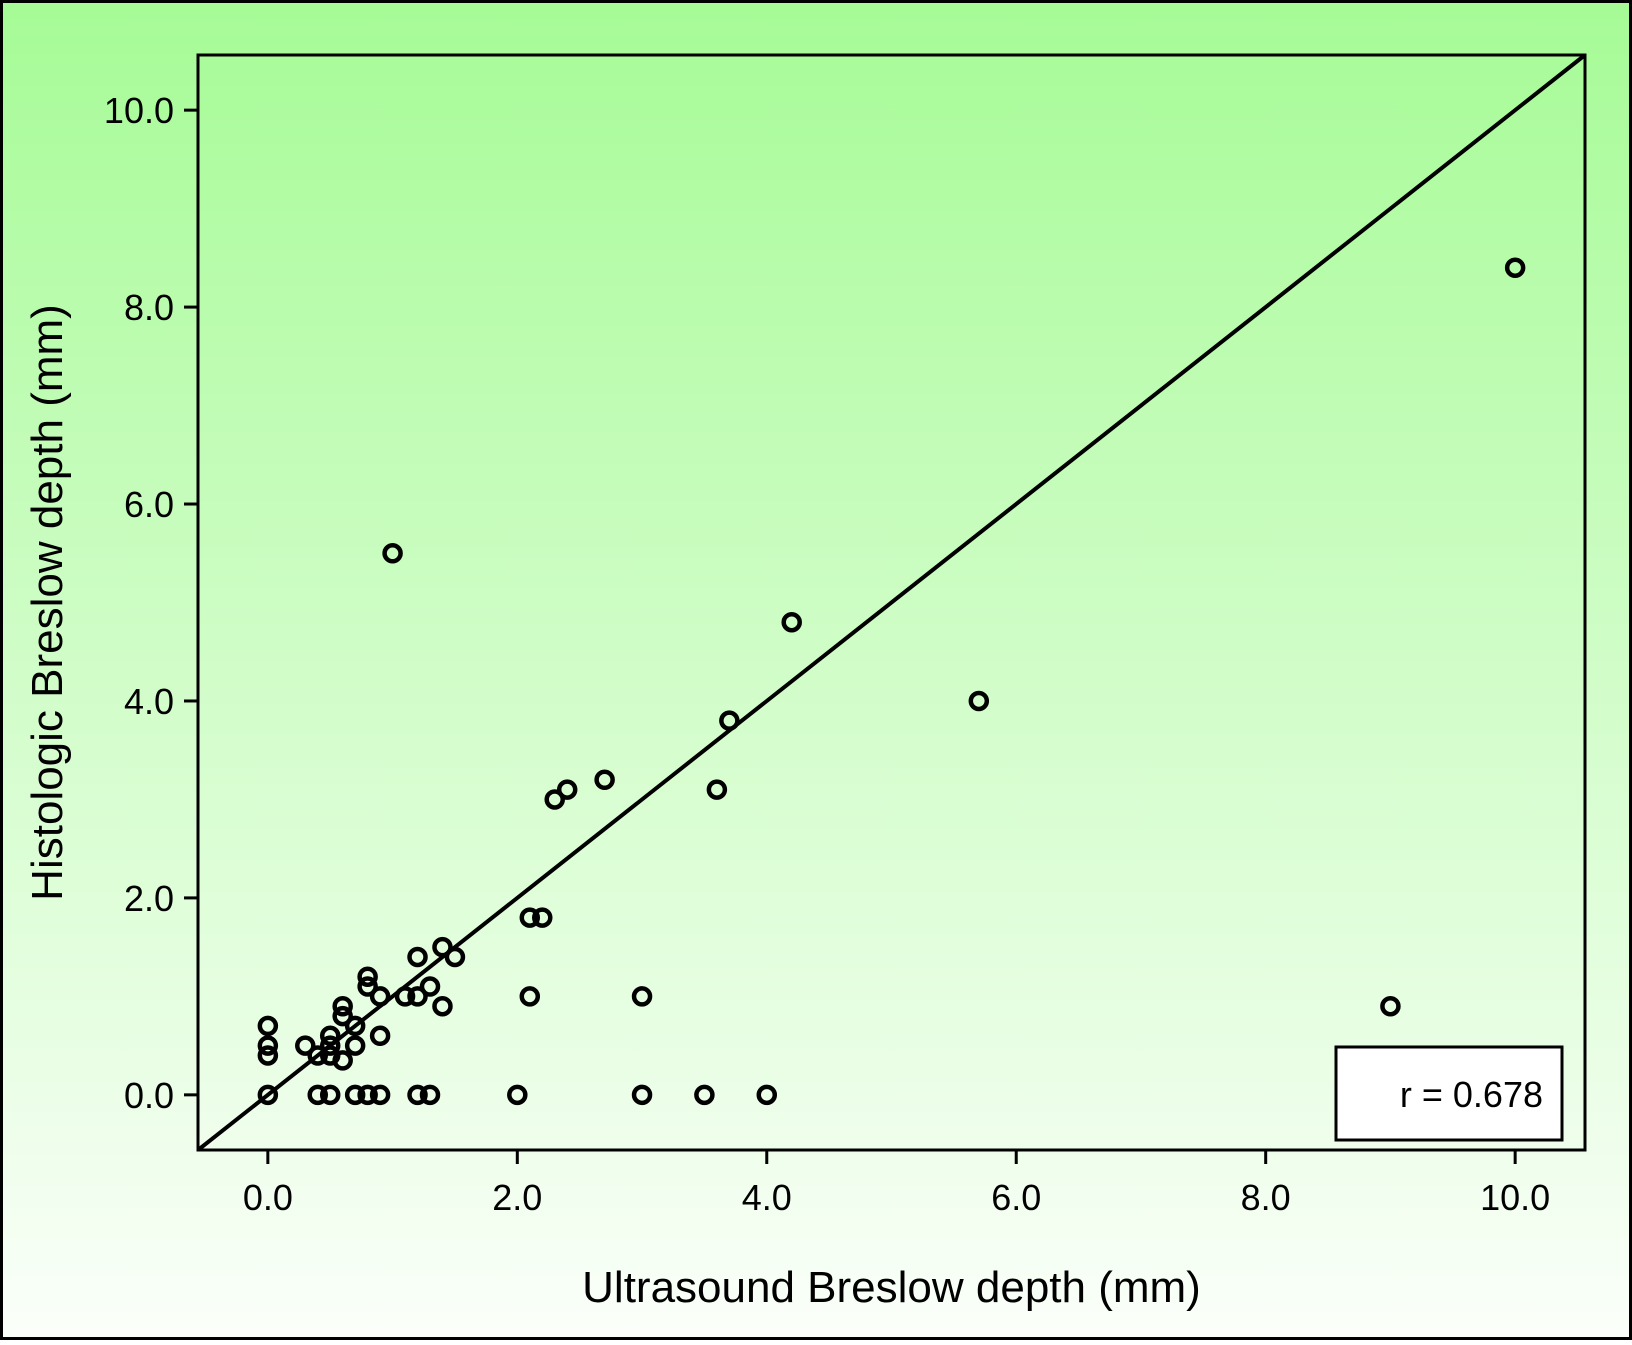 Image resolution: width=1632 pixels, height=1345 pixels. What do you see at coordinates (149, 701) in the screenshot?
I see `y-tick-label: 4.0` at bounding box center [149, 701].